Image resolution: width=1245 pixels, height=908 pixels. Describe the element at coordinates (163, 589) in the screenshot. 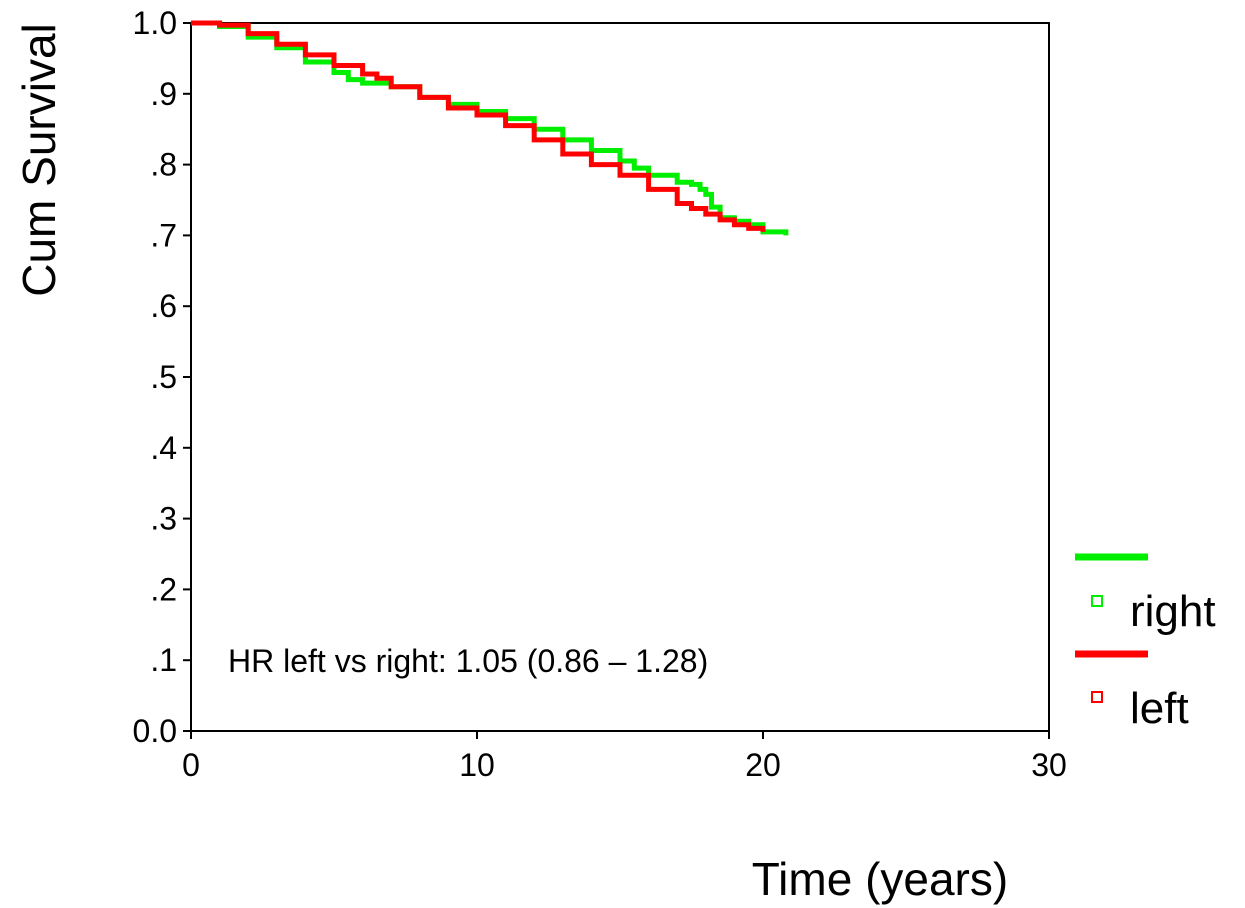

I see `y-tick-label: .2` at that location.